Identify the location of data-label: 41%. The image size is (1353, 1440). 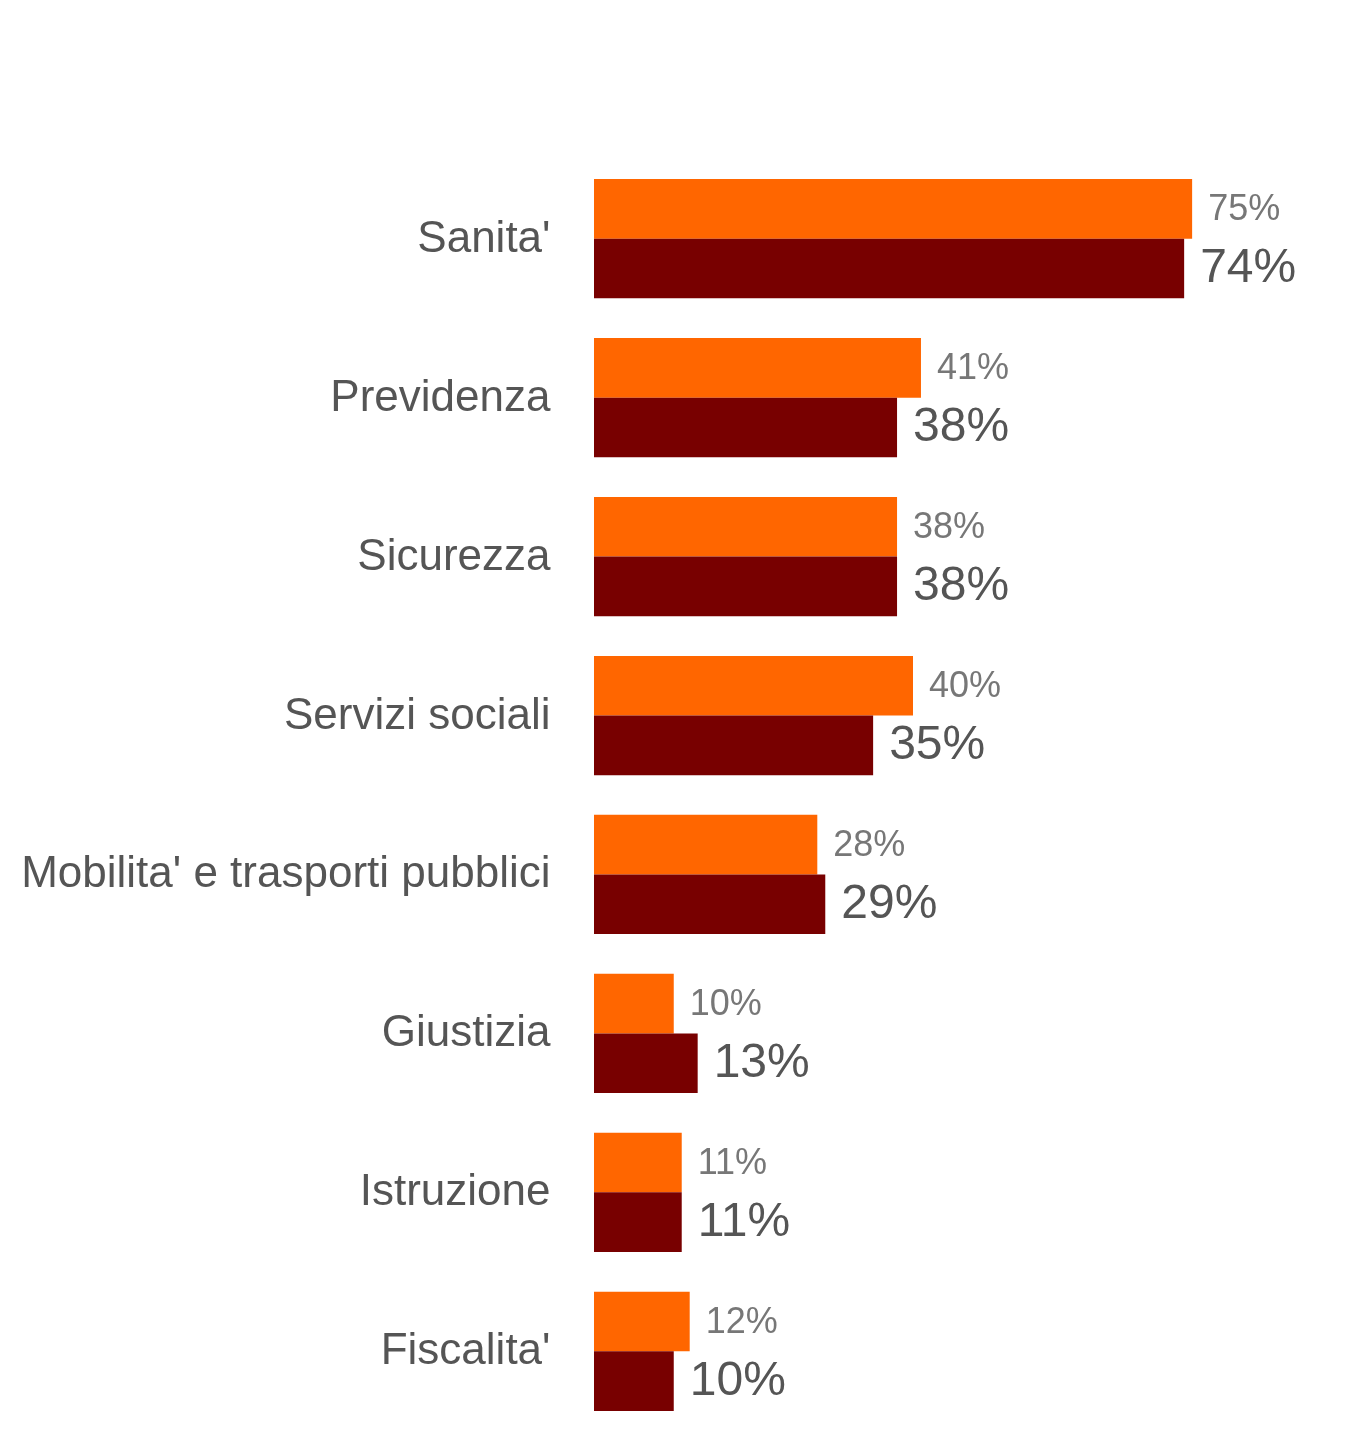
(973, 366).